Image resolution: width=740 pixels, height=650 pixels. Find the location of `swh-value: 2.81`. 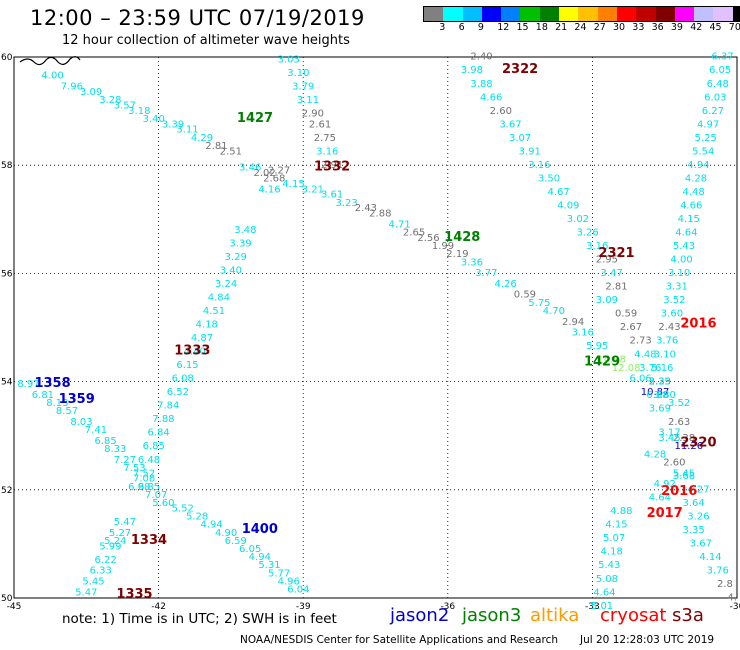

swh-value: 2.81 is located at coordinates (216, 146).